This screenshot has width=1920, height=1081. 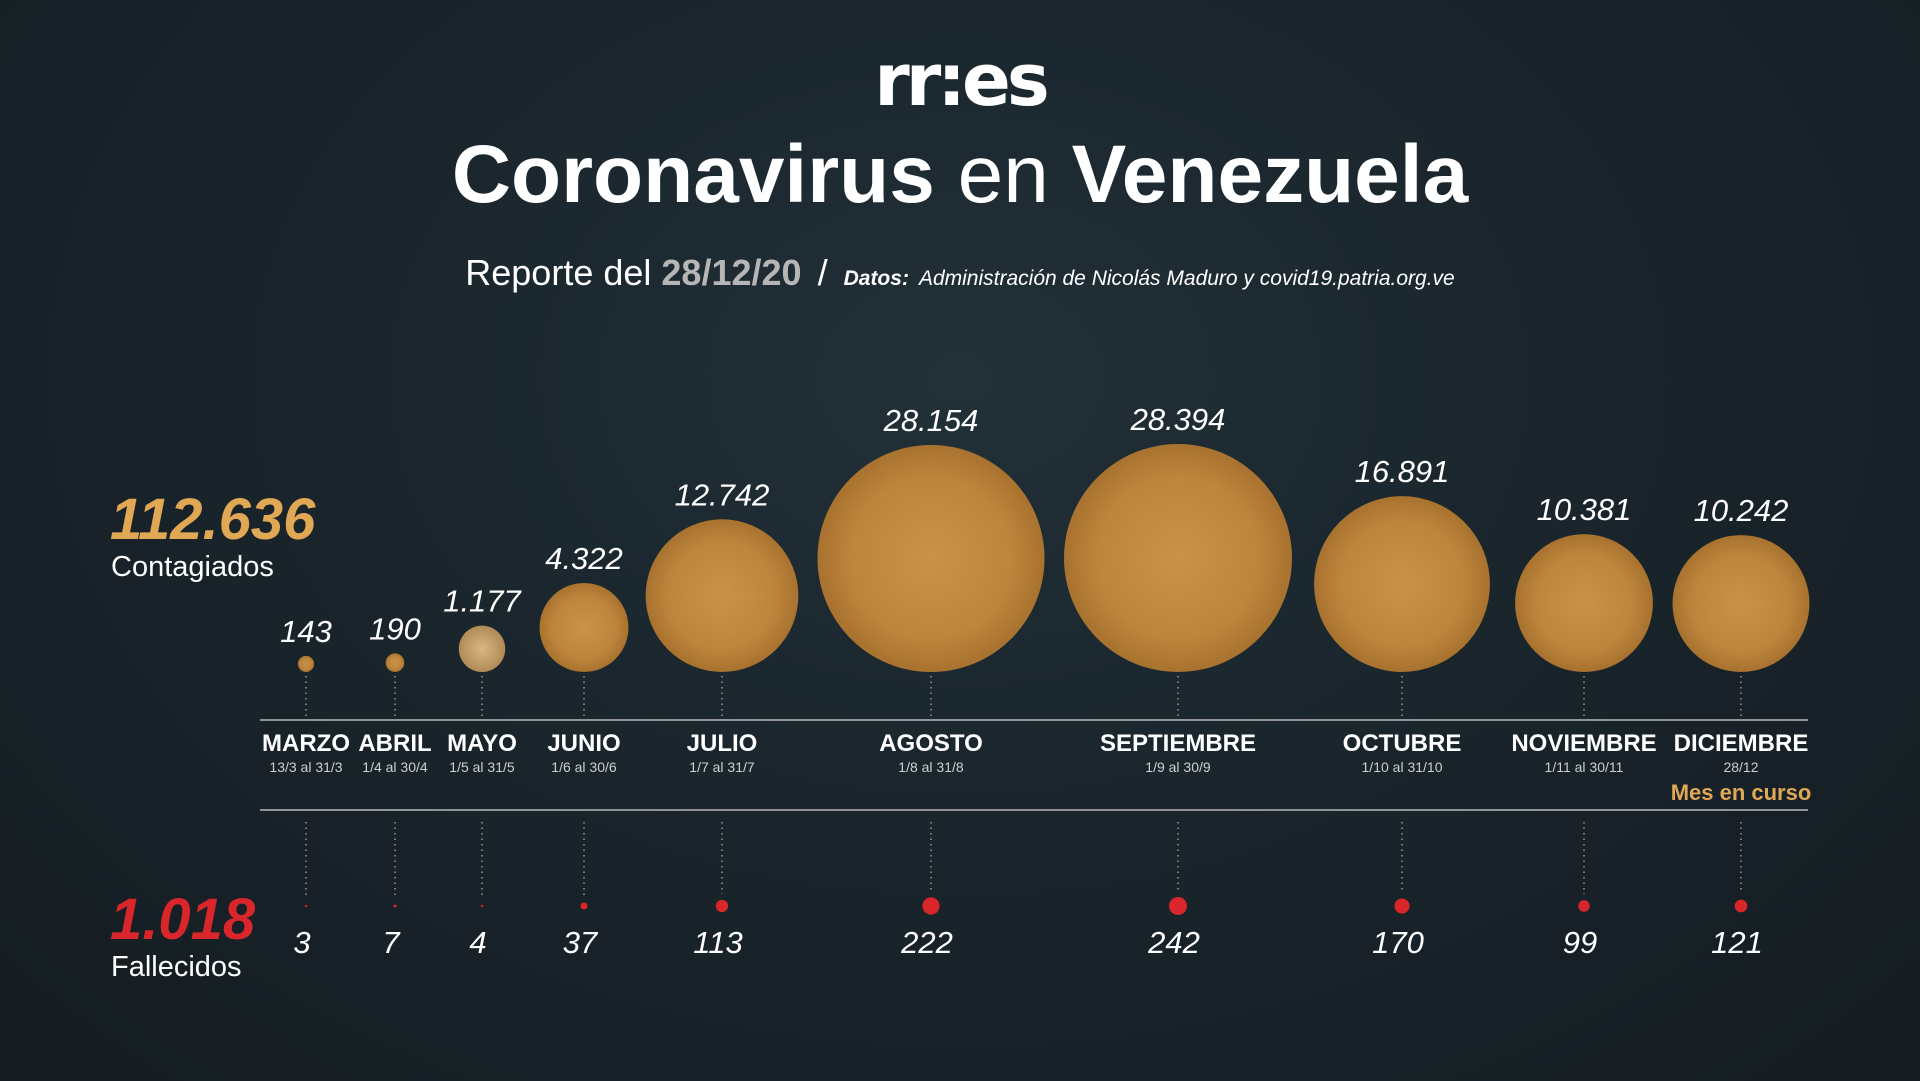 I want to click on death-value-label: 99, so click(x=1580, y=942).